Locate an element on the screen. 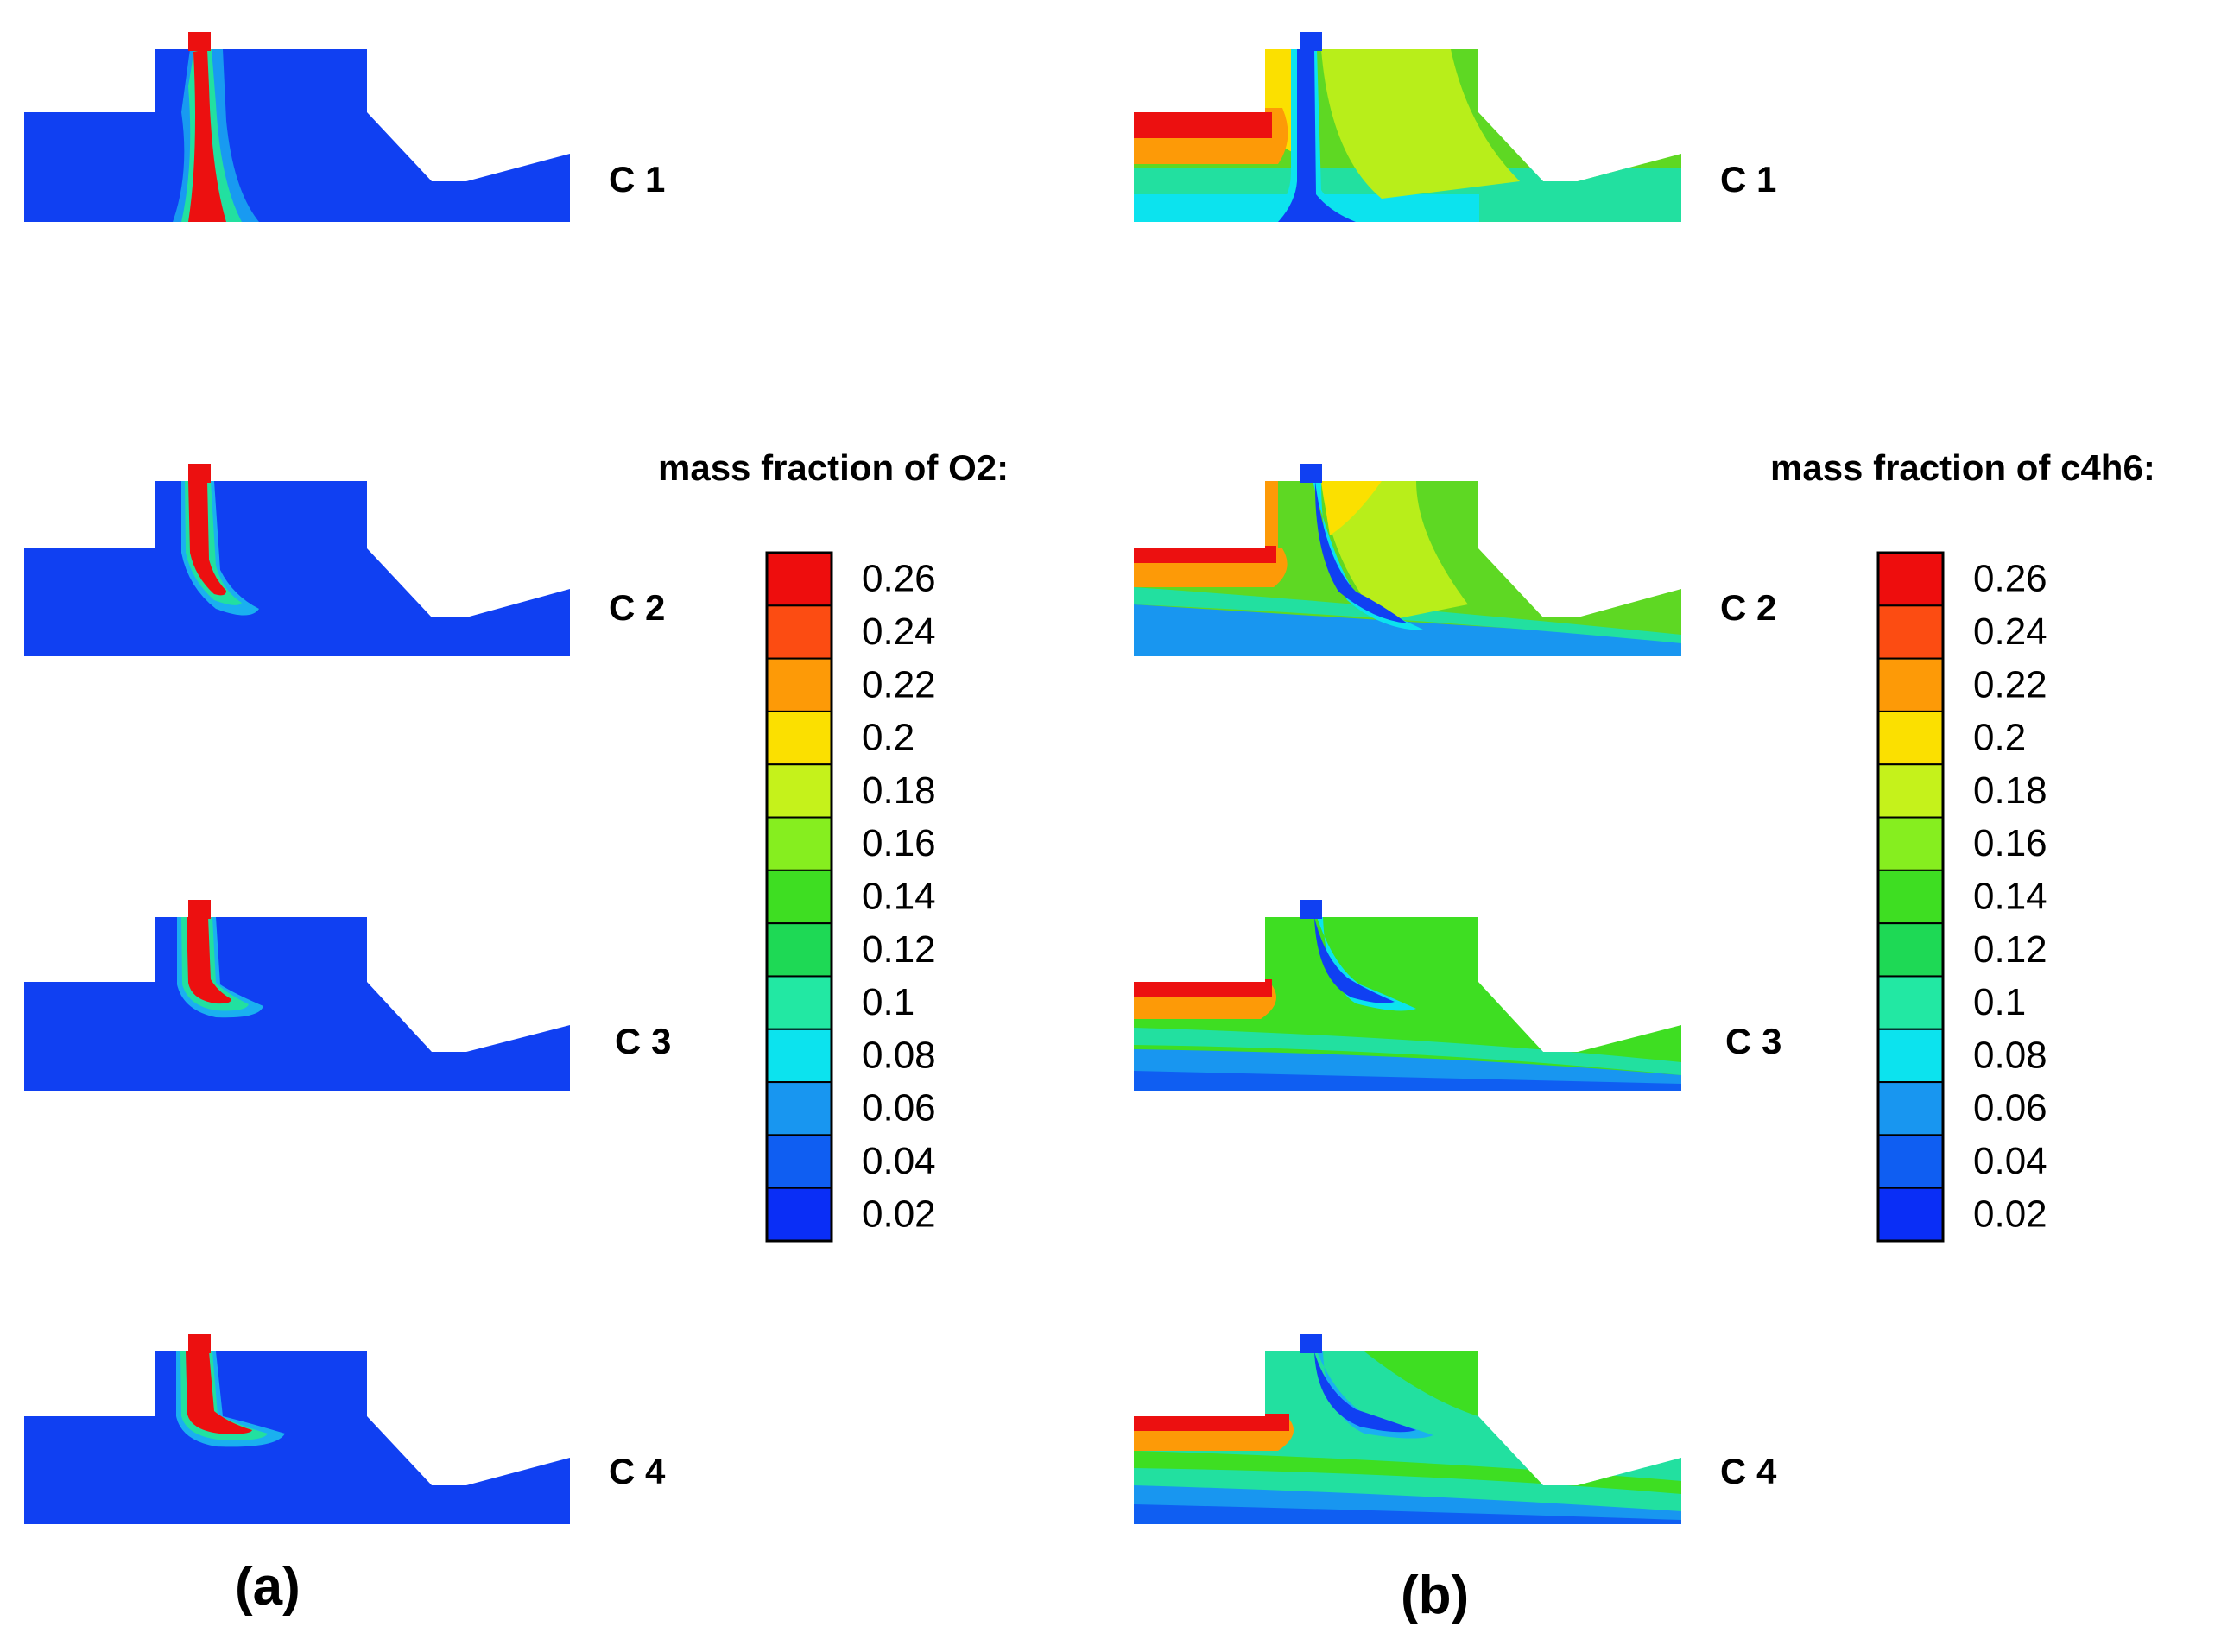  panel-label-a: (a) is located at coordinates (268, 1587).